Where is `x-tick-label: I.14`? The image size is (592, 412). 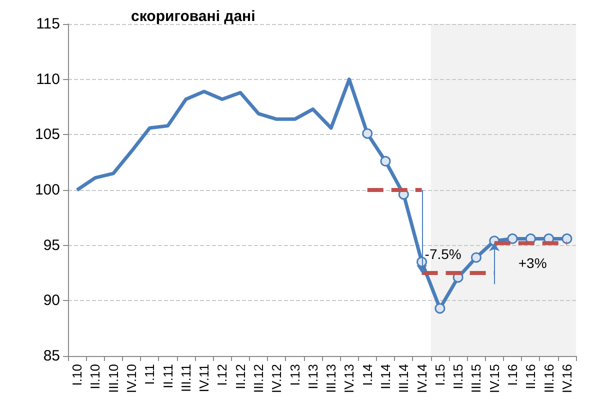 x-tick-label: I.14 is located at coordinates (367, 375).